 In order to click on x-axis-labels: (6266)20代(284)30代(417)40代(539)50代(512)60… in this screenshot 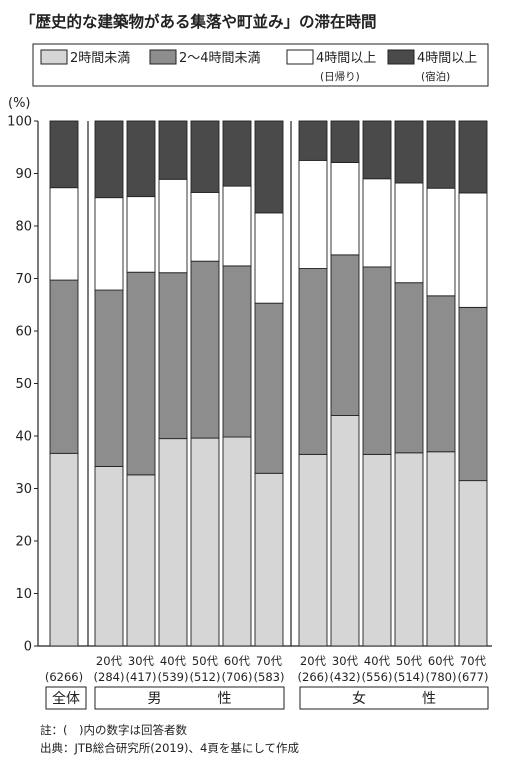, I will do `click(267, 669)`.